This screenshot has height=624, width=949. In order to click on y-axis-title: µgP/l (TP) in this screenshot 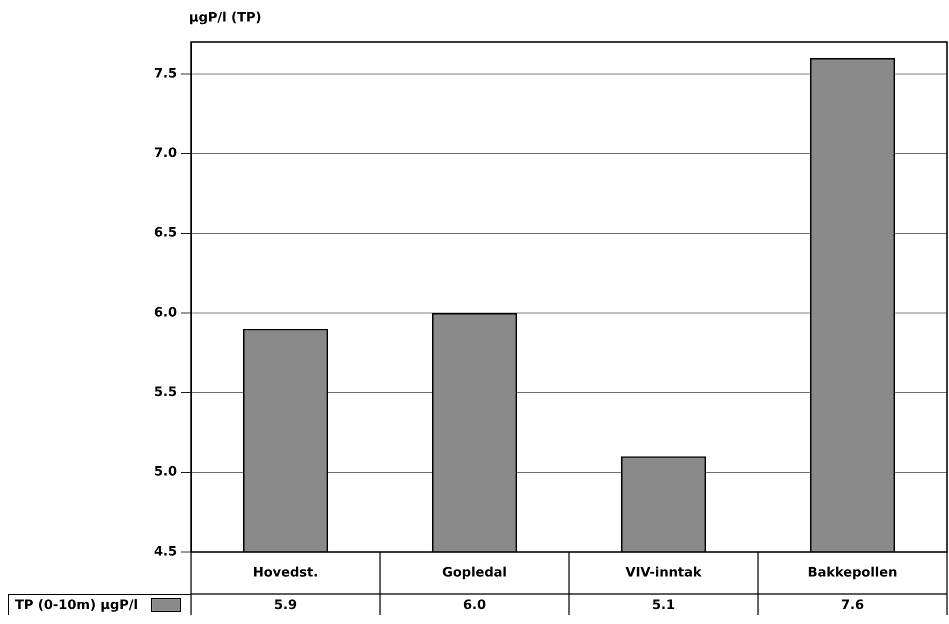, I will do `click(225, 18)`.